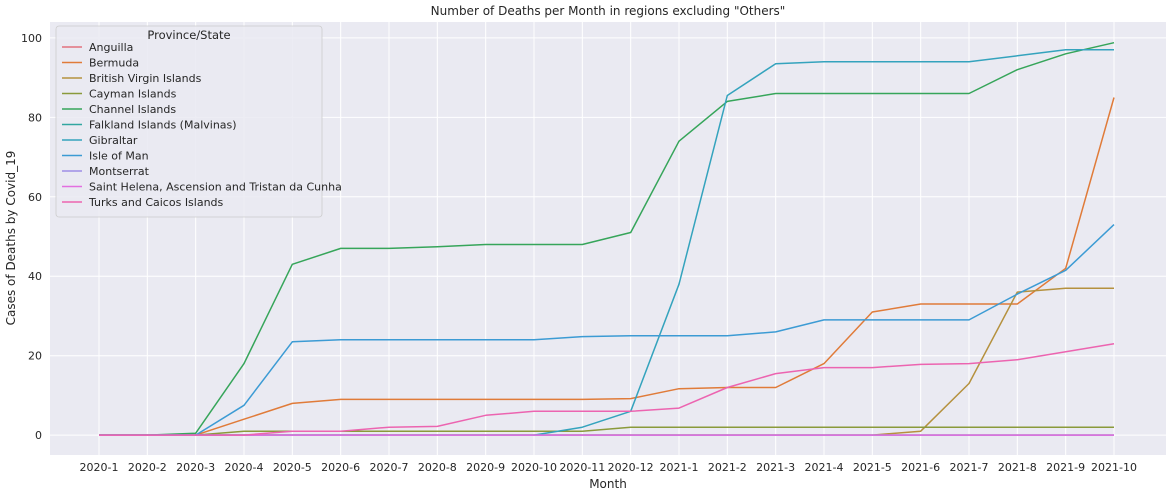 This screenshot has width=1172, height=496. Describe the element at coordinates (113, 140) in the screenshot. I see `legend-entry: Gibraltar` at that location.